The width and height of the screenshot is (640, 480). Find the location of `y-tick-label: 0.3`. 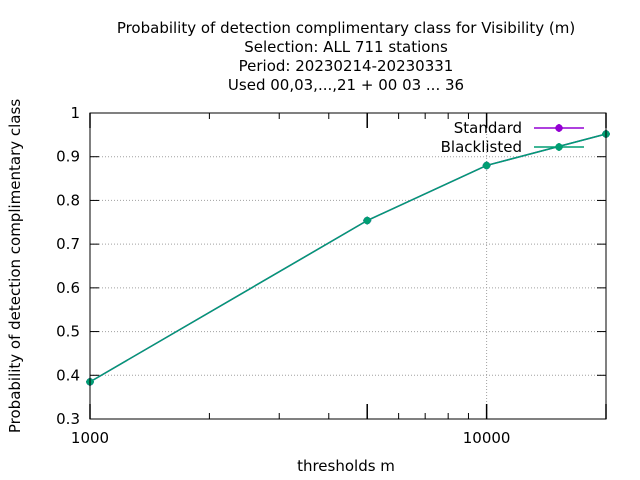

y-tick-label: 0.3 is located at coordinates (68, 419).